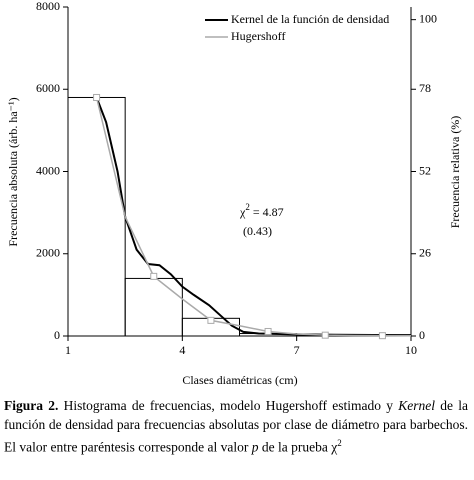 This screenshot has height=480, width=474. Describe the element at coordinates (425, 170) in the screenshot. I see `y2-tick-label: 52` at that location.